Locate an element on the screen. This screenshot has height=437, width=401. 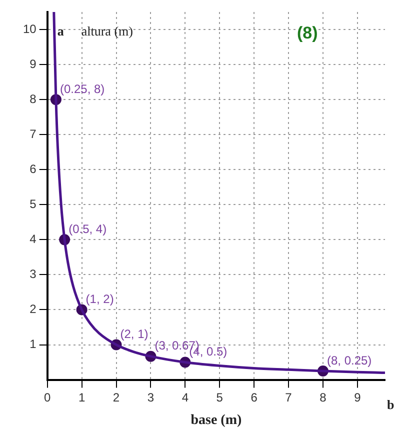
x-tick-label: 1 is located at coordinates (82, 397).